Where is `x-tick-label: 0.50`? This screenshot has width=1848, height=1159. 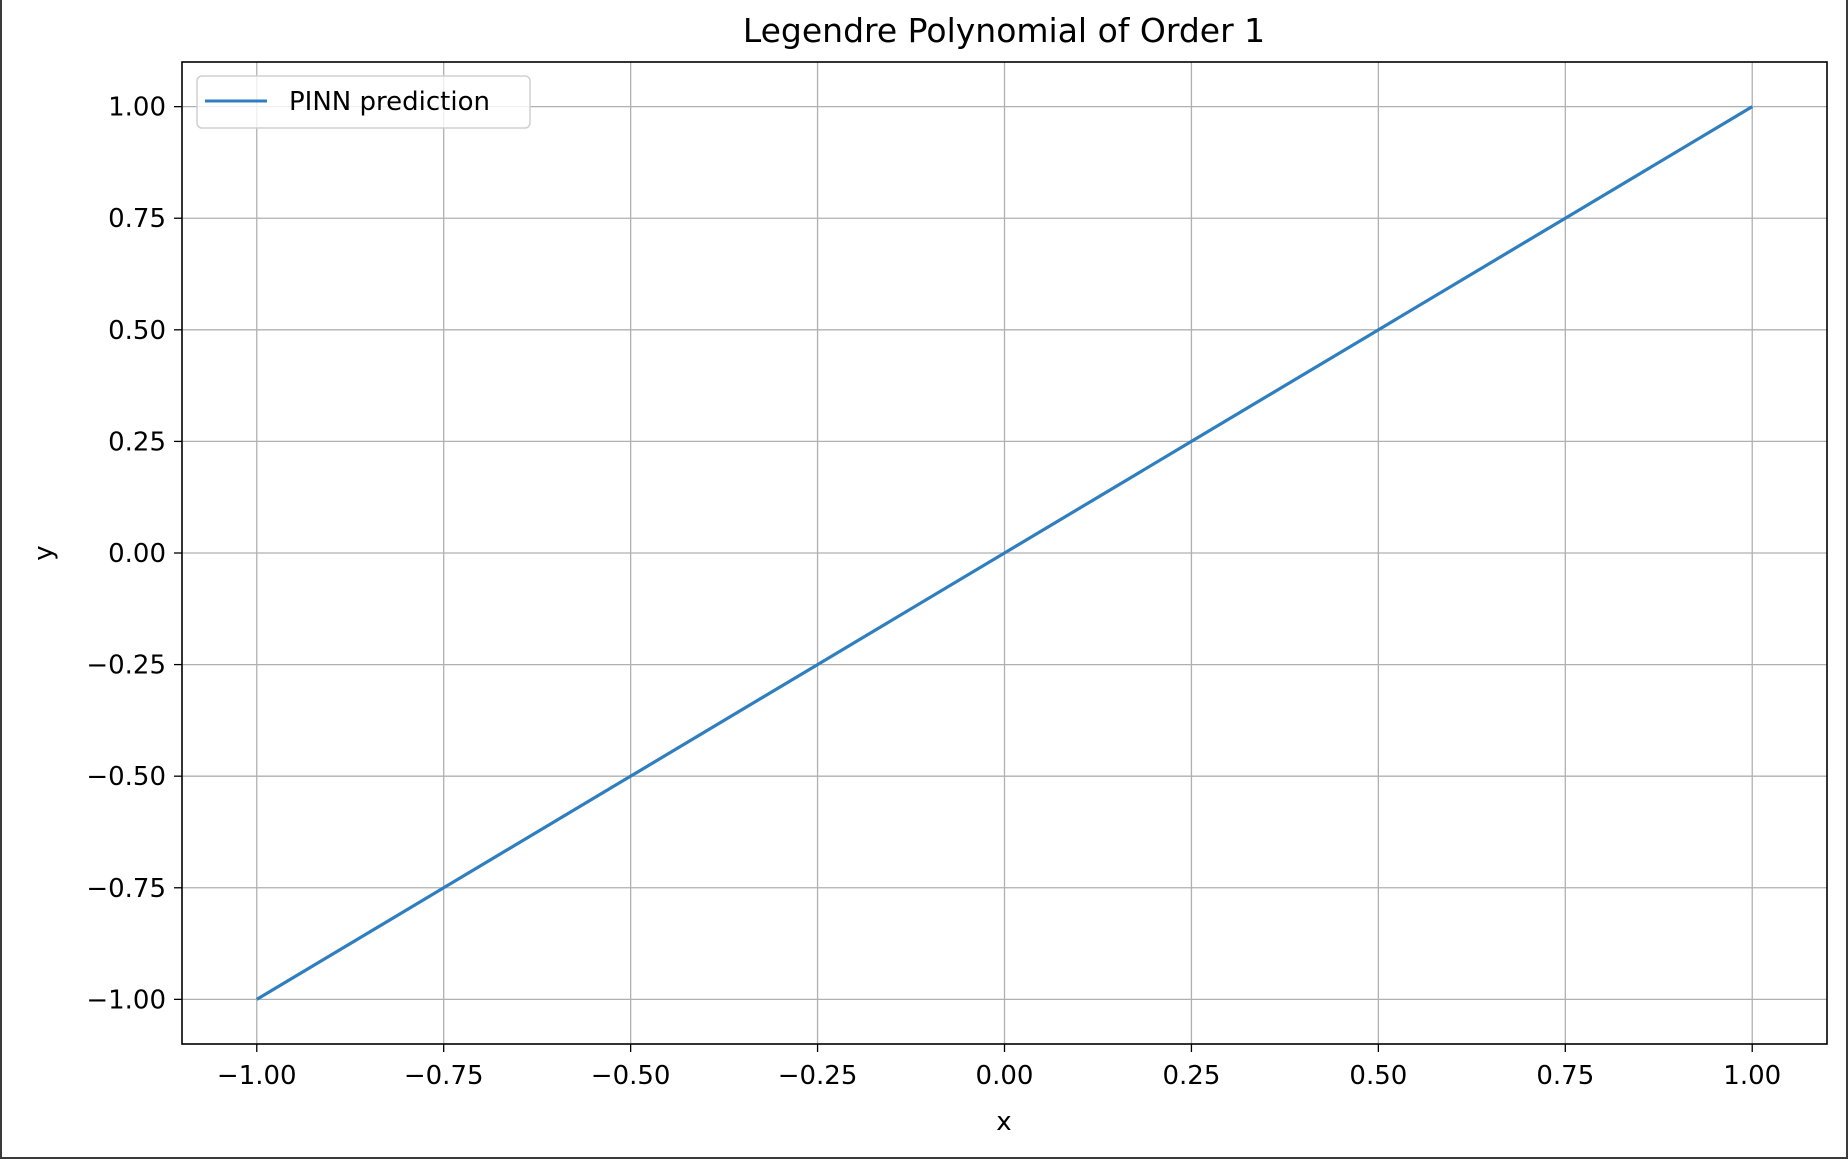 x-tick-label: 0.50 is located at coordinates (1378, 1076).